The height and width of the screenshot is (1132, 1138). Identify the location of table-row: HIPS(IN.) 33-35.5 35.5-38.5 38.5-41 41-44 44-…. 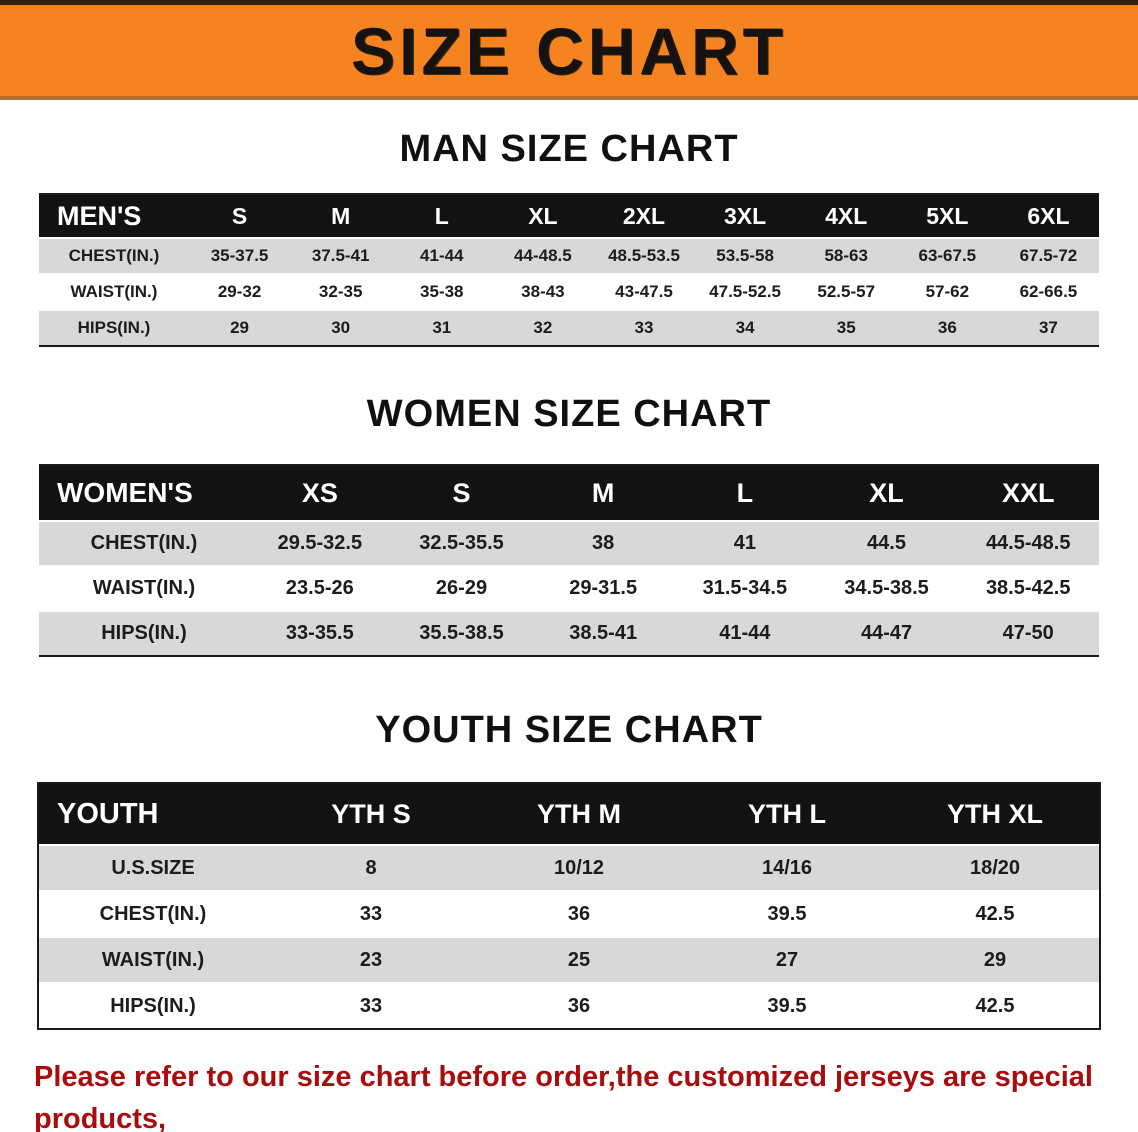
(569, 632).